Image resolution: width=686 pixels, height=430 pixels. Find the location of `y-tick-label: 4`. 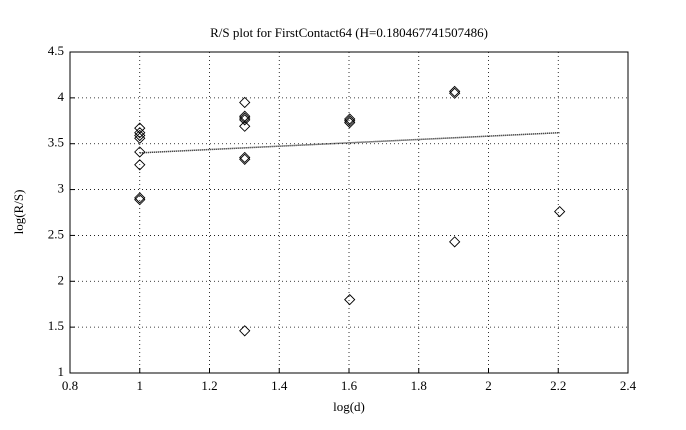

y-tick-label: 4 is located at coordinates (61, 96).